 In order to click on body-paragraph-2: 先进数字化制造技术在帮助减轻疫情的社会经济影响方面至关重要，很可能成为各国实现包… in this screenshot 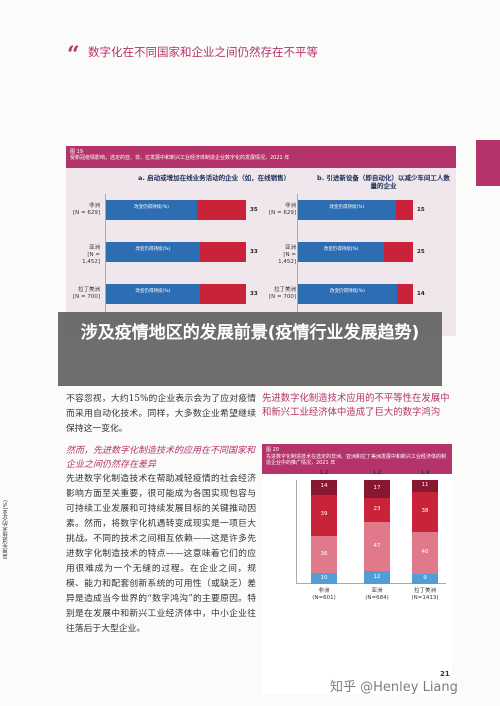, I will do `click(161, 554)`.